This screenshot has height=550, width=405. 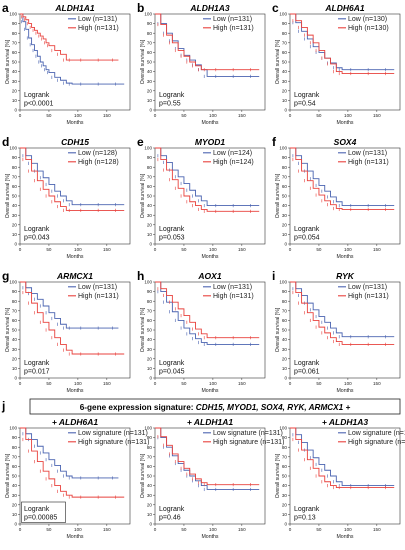 What do you see at coordinates (3, 406) in the screenshot?
I see `panel-label-j: j` at bounding box center [3, 406].